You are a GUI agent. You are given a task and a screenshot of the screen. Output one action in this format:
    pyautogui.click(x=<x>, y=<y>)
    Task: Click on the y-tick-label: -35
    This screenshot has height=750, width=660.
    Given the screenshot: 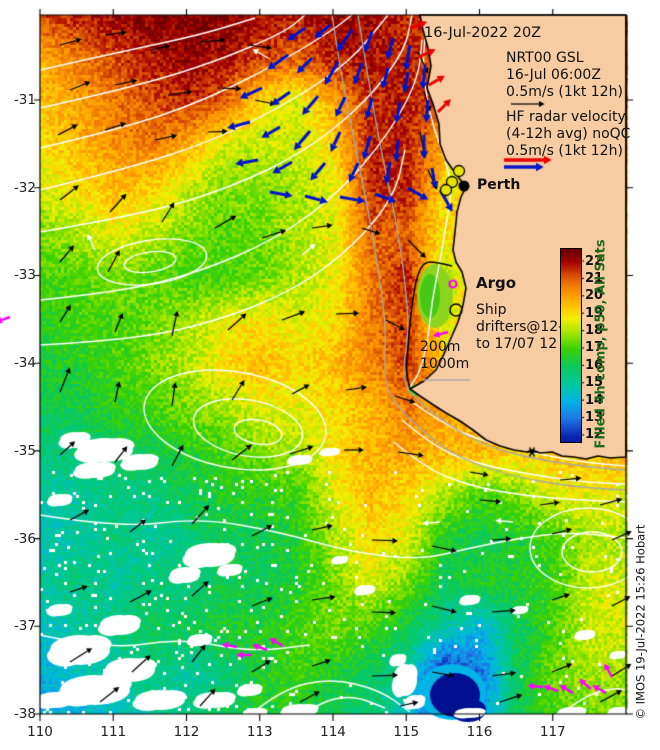 What is the action you would take?
    pyautogui.click(x=24, y=450)
    